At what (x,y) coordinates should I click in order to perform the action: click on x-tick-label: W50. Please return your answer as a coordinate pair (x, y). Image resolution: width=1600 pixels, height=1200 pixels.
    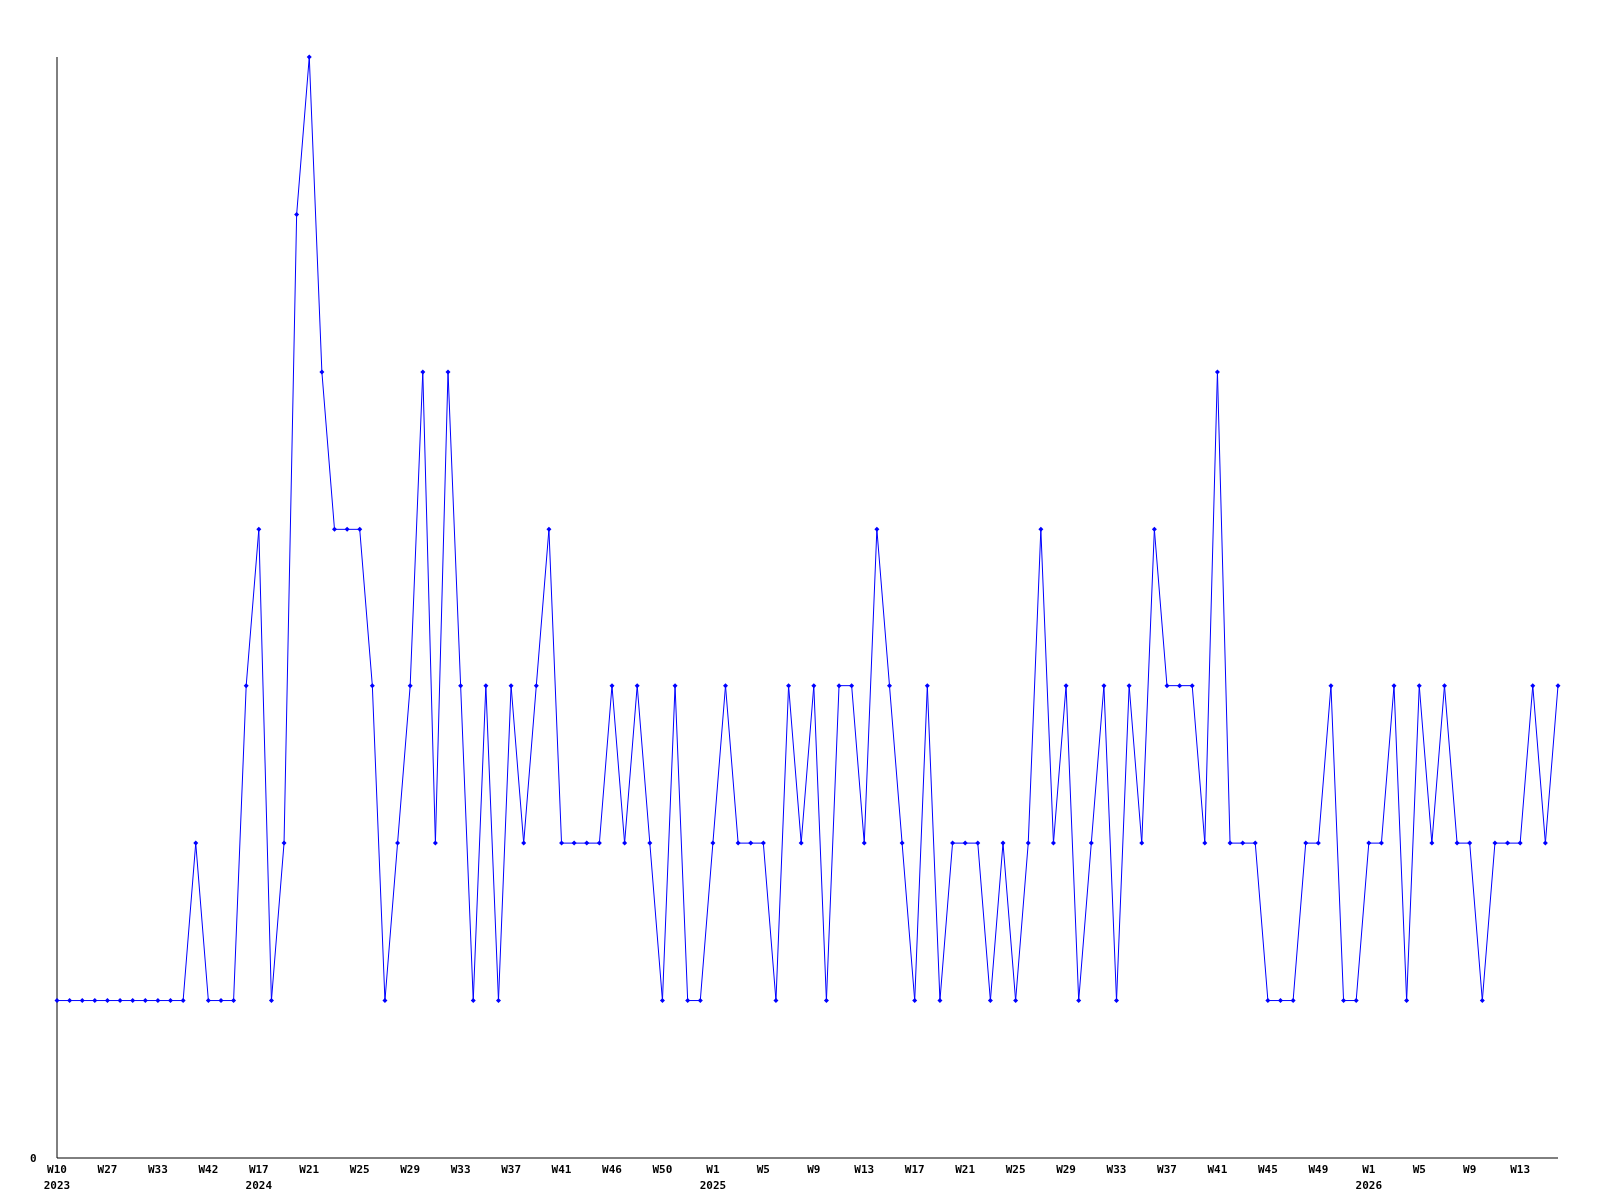
    Looking at the image, I should click on (662, 1169).